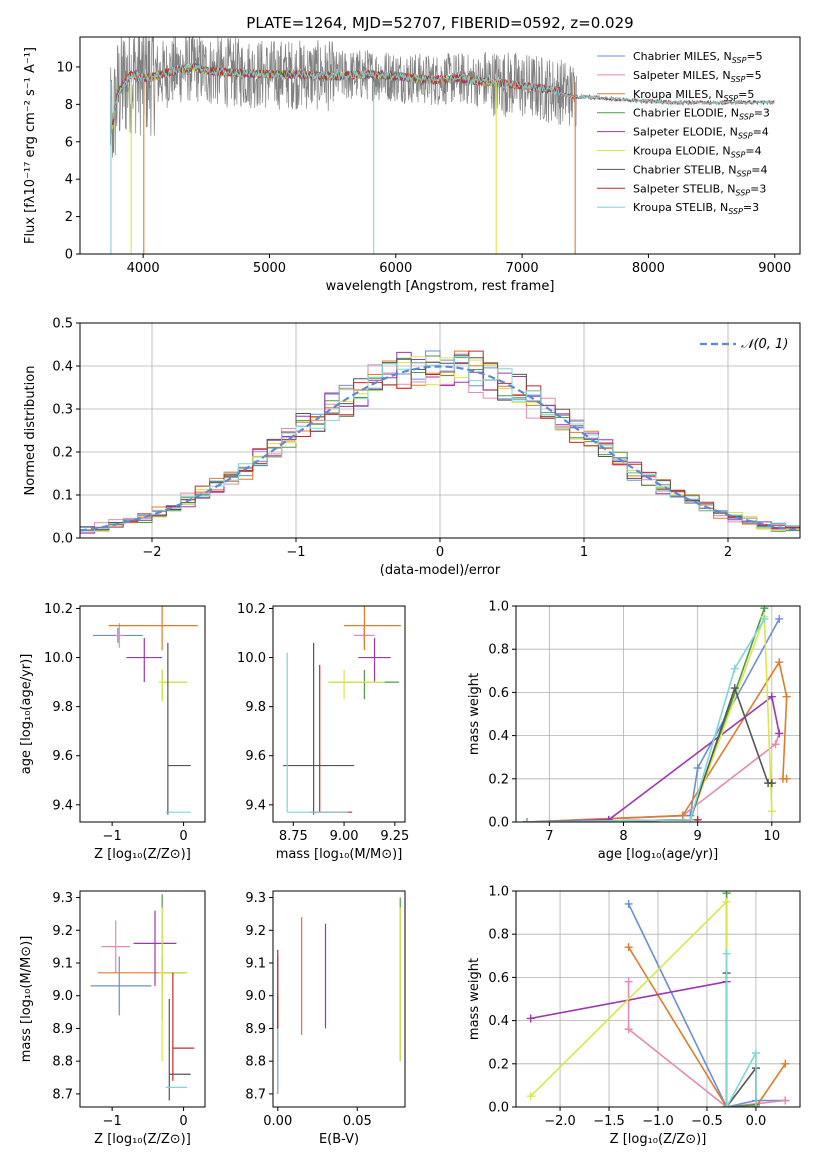 This screenshot has height=1170, width=819. I want to click on y-tick-label: 0.5, so click(62, 324).